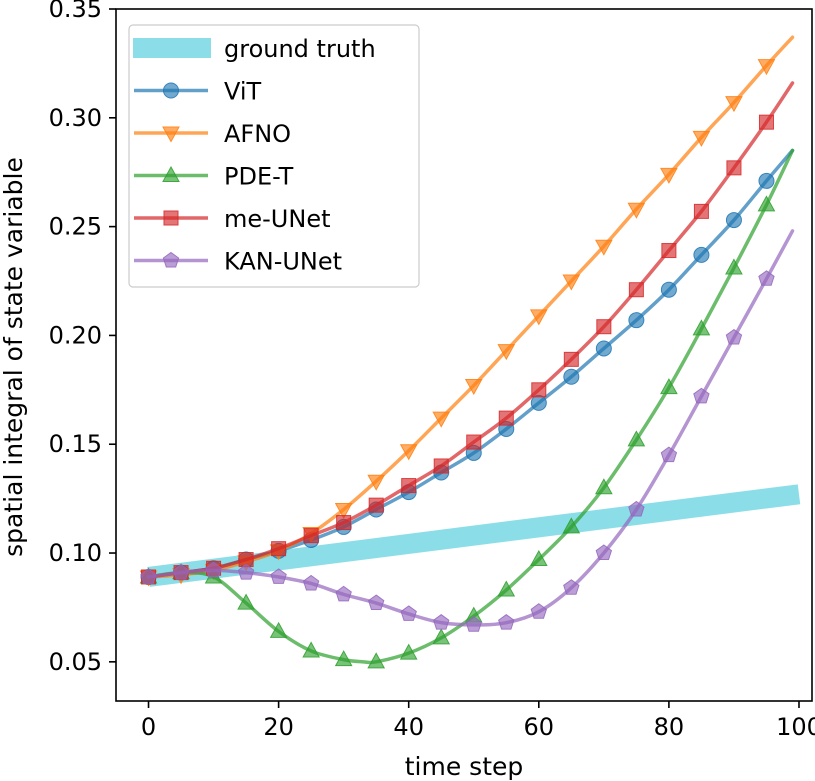 The image size is (815, 781). What do you see at coordinates (75, 118) in the screenshot?
I see `y-tick-label: 0.30` at bounding box center [75, 118].